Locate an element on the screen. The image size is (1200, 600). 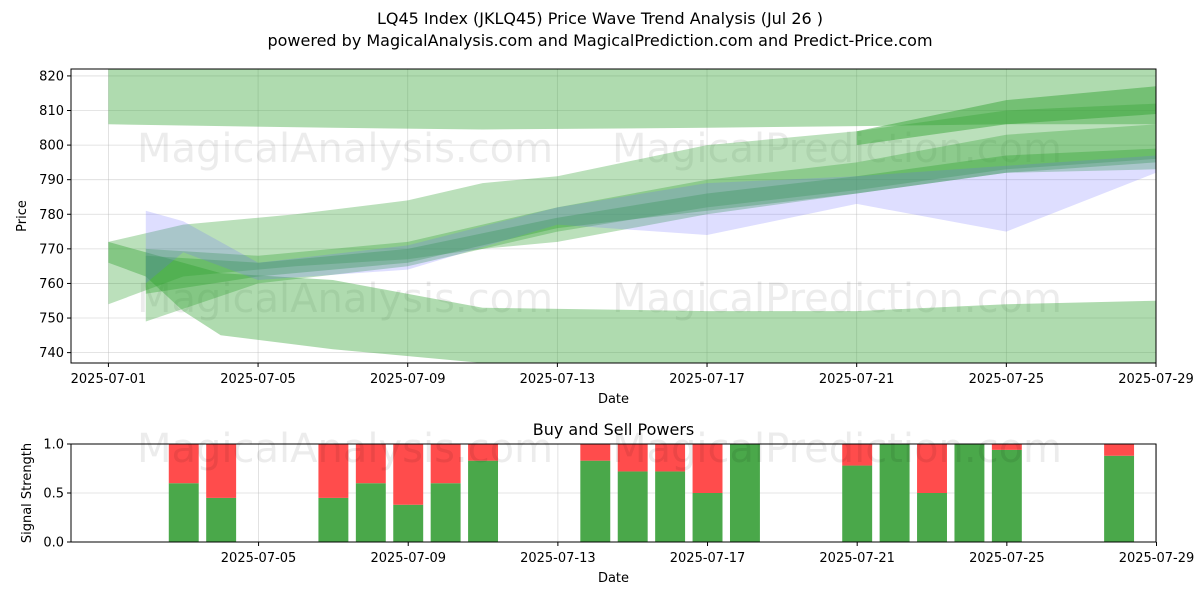
y-tick-label: 780 is located at coordinates (51, 215).